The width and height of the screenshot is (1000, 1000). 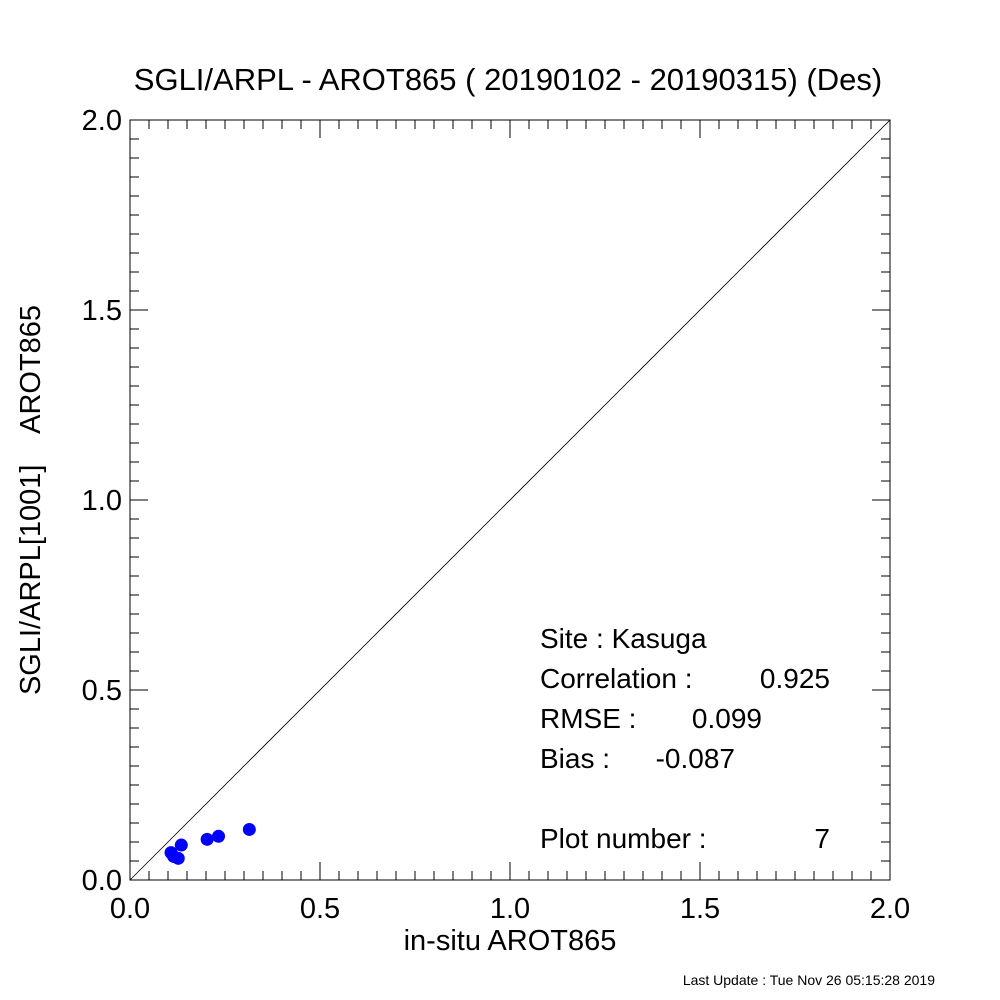 What do you see at coordinates (102, 881) in the screenshot?
I see `y-tick-label: 0.0` at bounding box center [102, 881].